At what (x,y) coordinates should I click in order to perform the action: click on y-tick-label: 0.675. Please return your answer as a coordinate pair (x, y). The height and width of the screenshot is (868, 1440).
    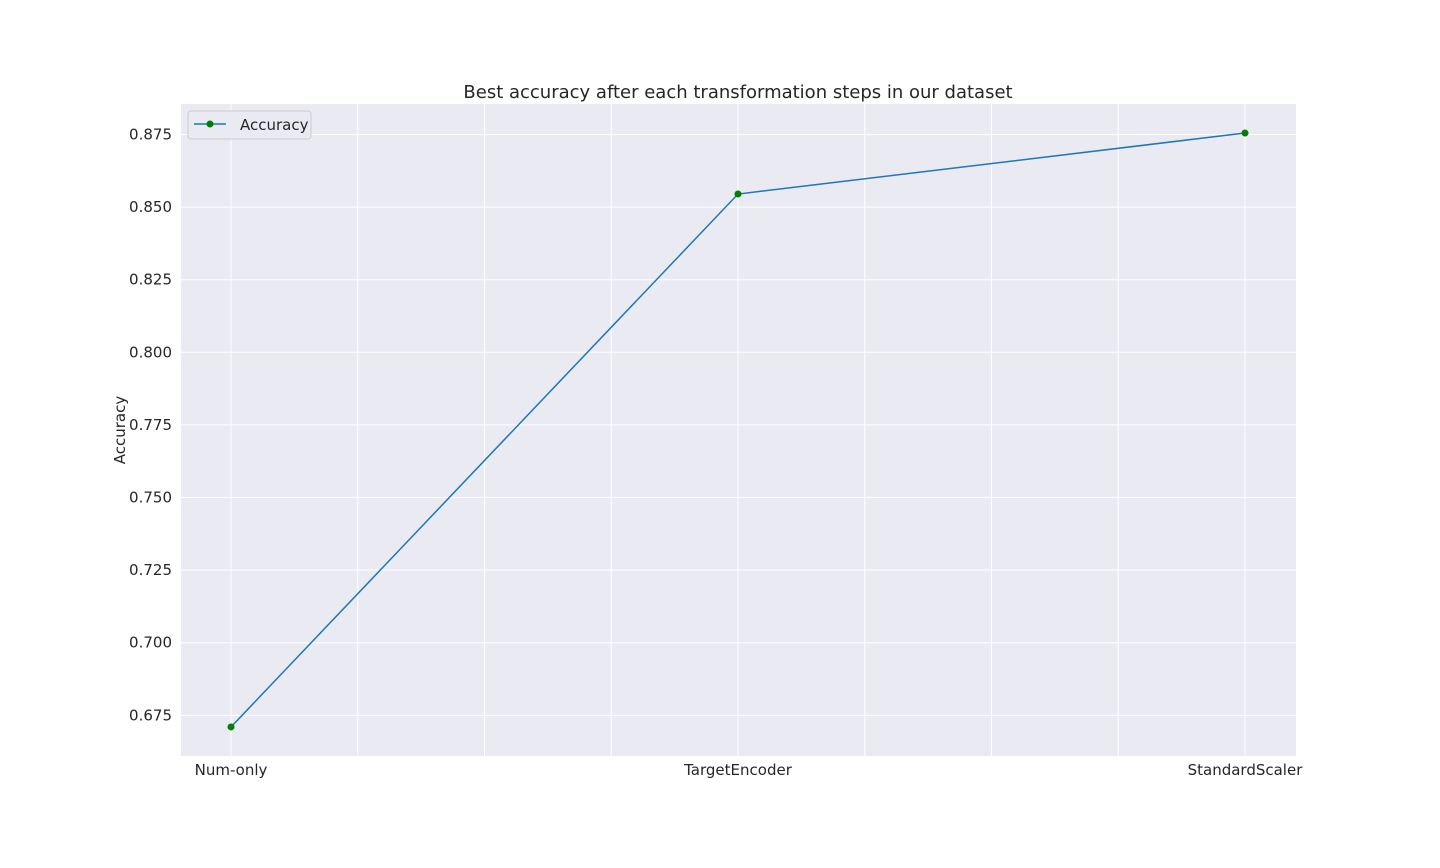
    Looking at the image, I should click on (150, 715).